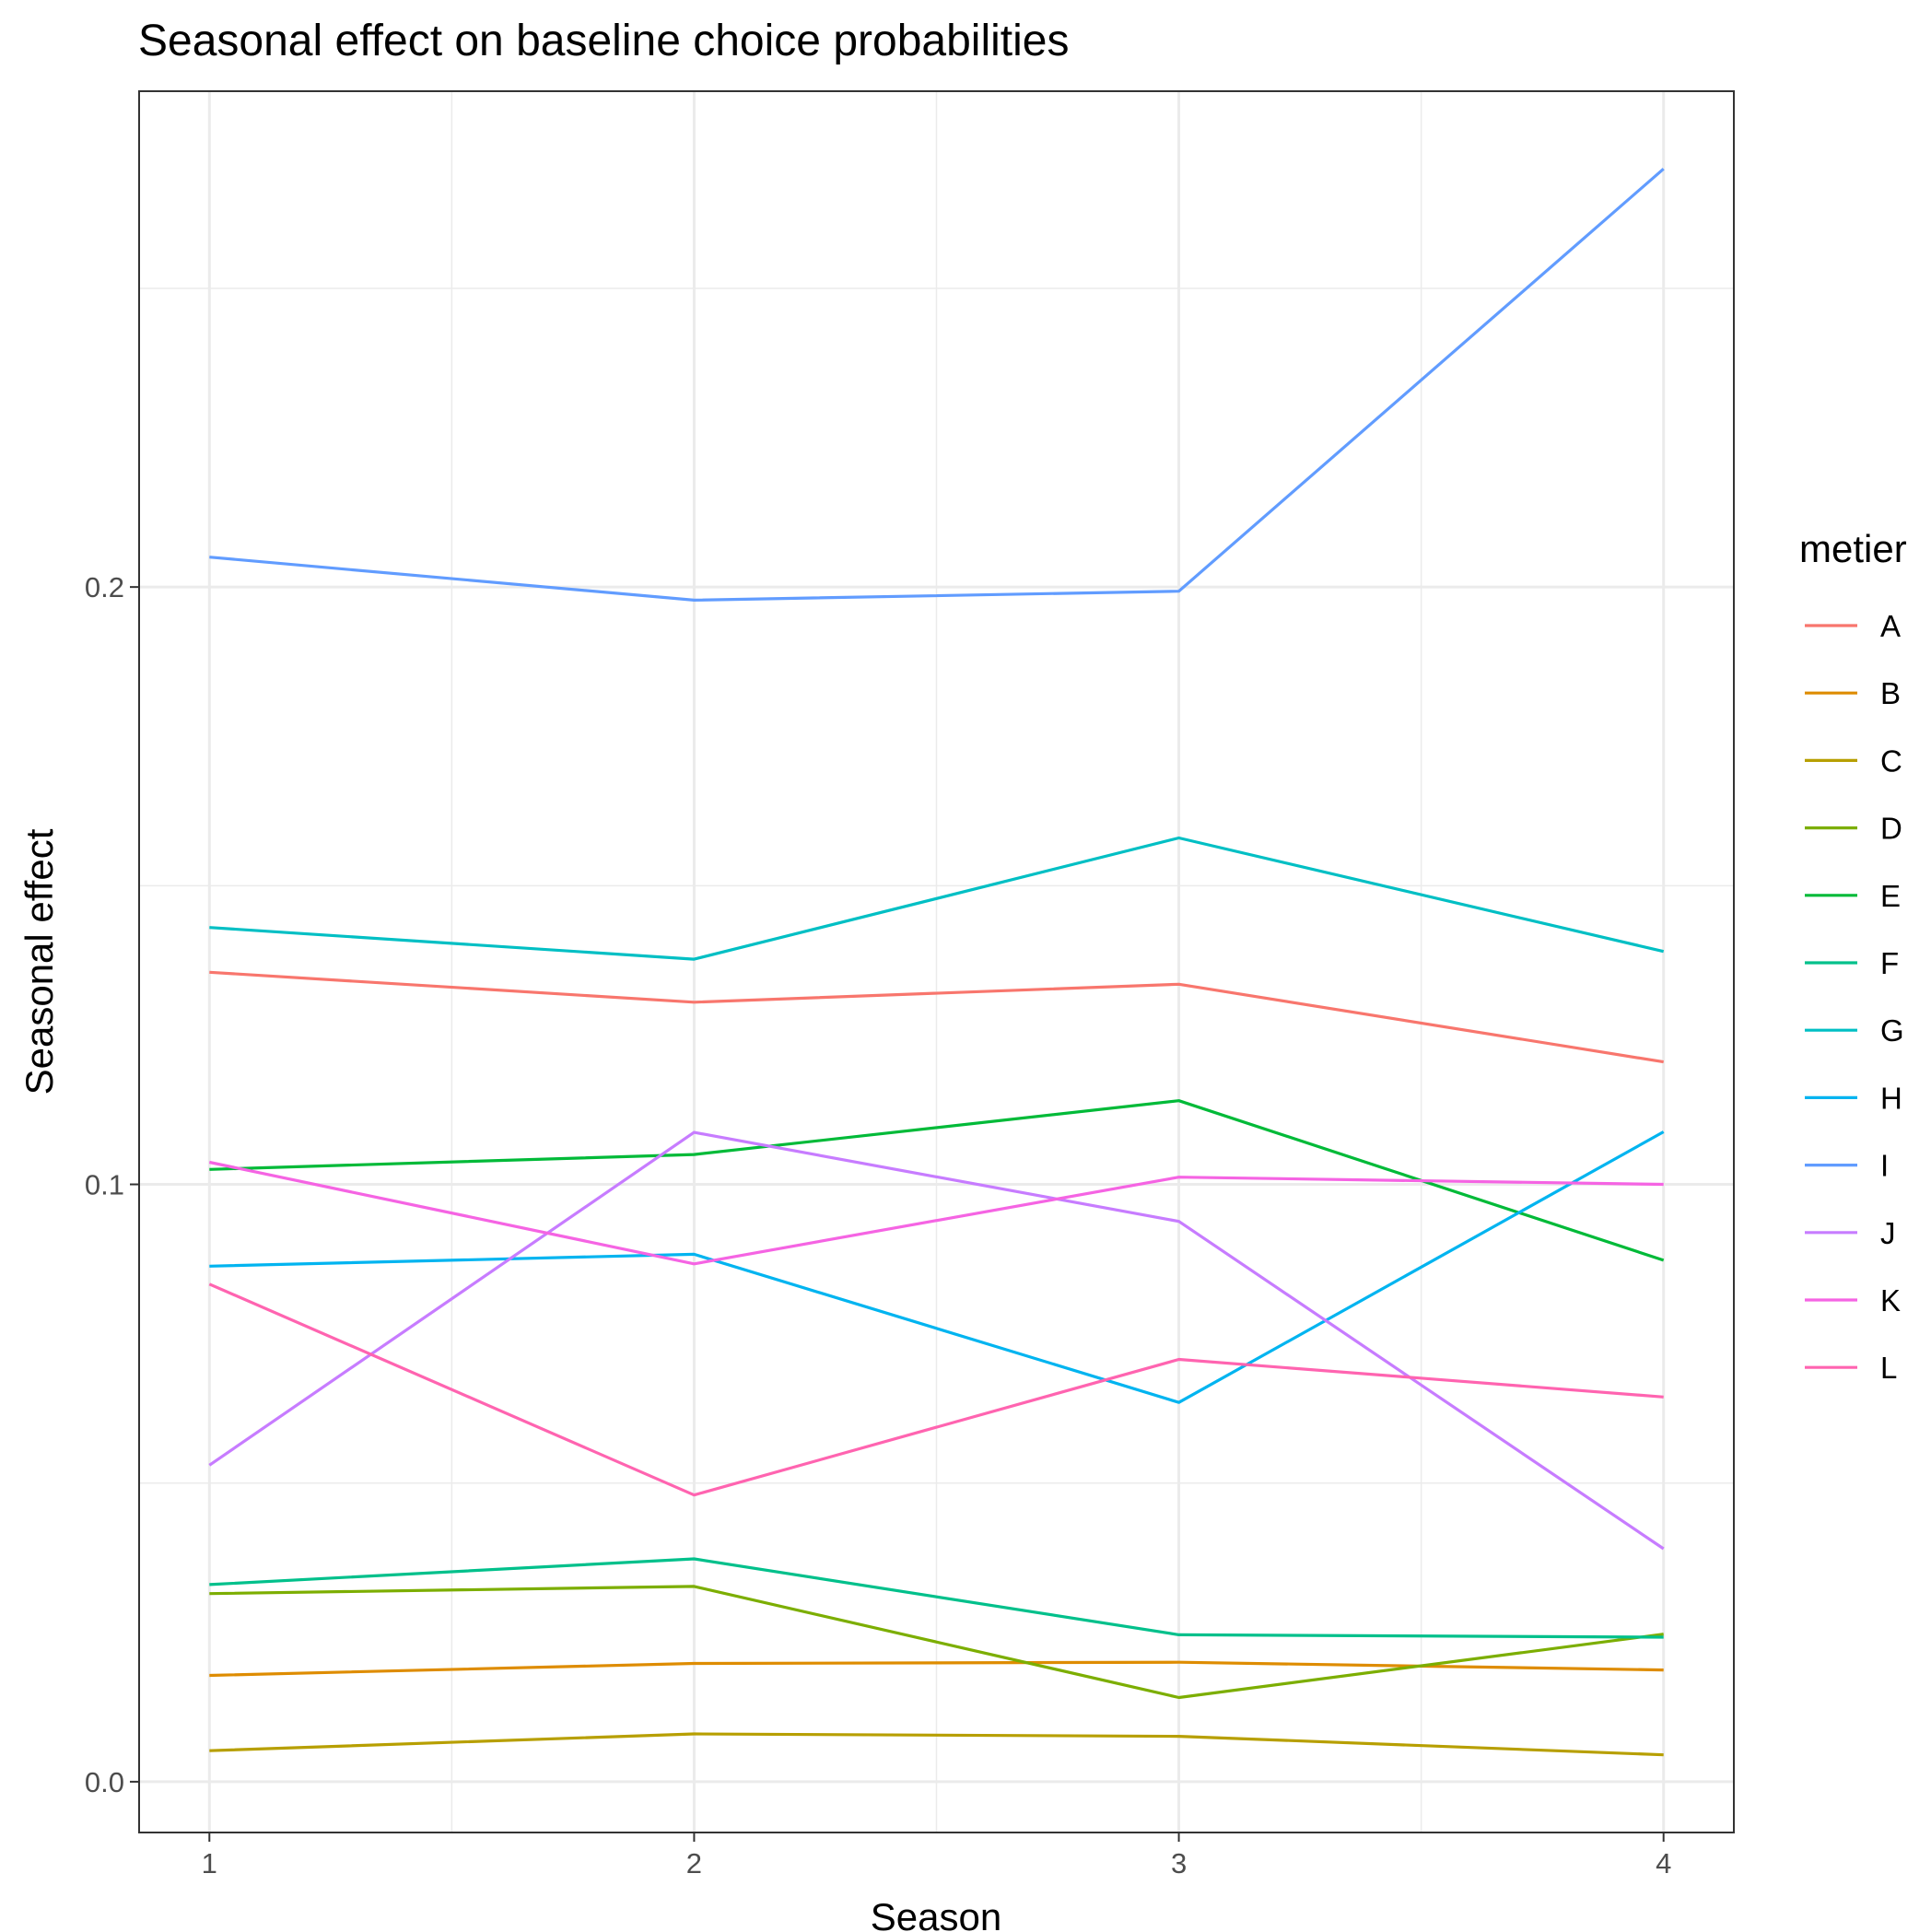 This screenshot has width=1931, height=1932. What do you see at coordinates (1888, 1368) in the screenshot?
I see `legend-label-L: L` at bounding box center [1888, 1368].